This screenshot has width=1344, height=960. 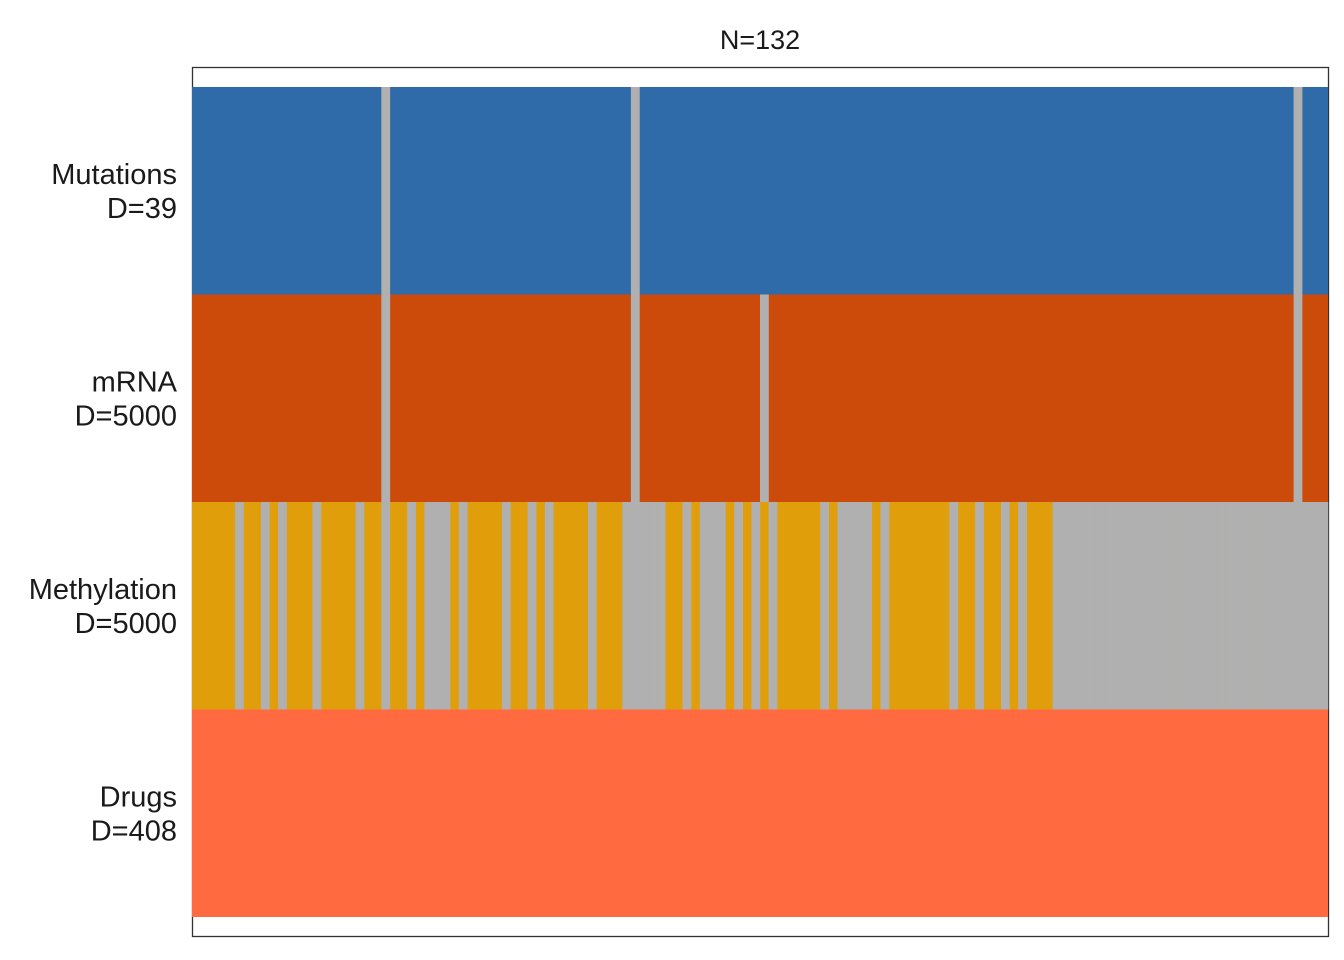 What do you see at coordinates (103, 590) in the screenshot?
I see `view-name: Methylation` at bounding box center [103, 590].